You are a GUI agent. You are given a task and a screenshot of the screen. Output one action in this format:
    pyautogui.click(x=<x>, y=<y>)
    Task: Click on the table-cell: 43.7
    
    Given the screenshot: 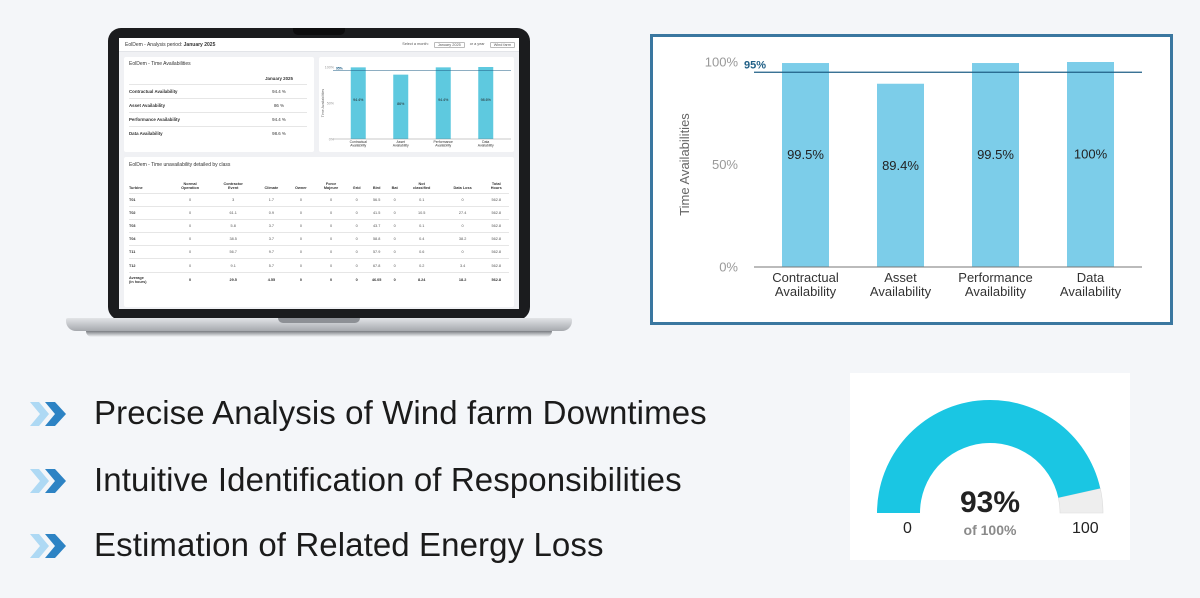 What is the action you would take?
    pyautogui.click(x=376, y=225)
    